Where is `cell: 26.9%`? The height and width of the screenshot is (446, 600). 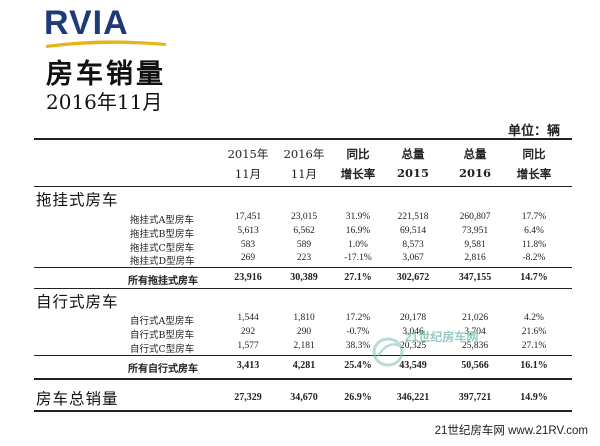 cell: 26.9% is located at coordinates (358, 397).